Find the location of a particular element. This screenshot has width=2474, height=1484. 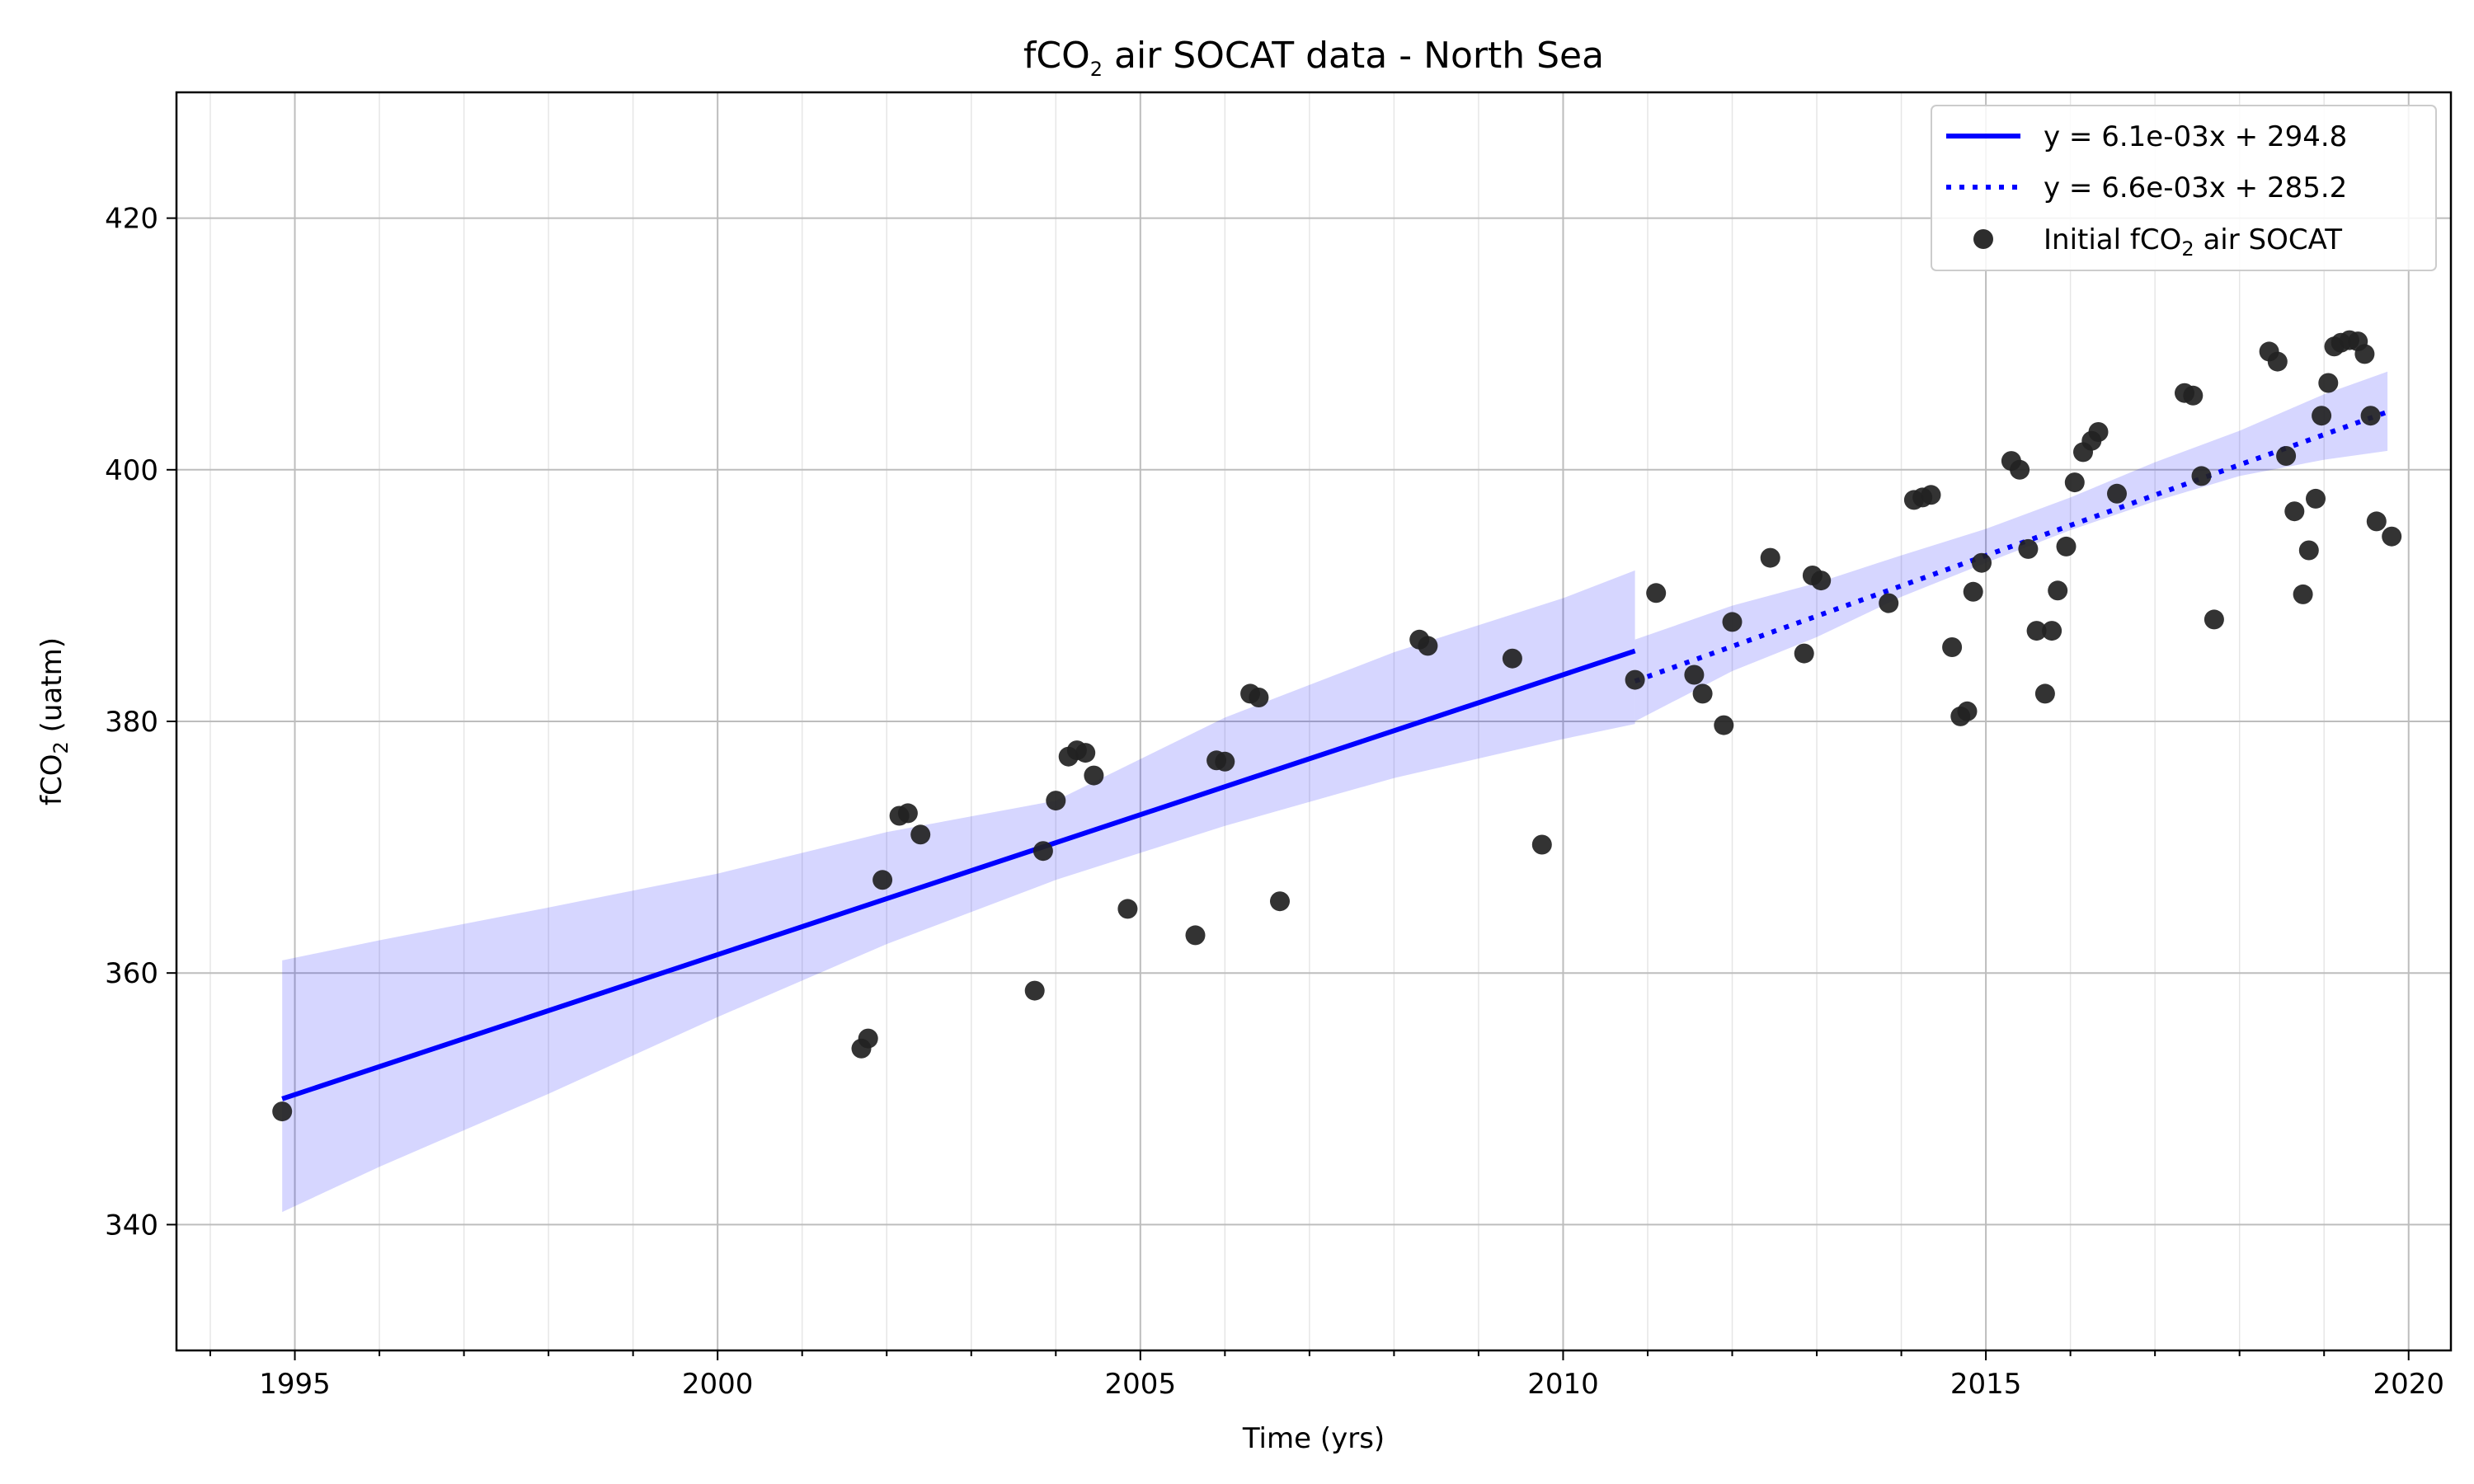

legend-label-scatter: Initial fCO2 air SOCAT is located at coordinates (2193, 242).